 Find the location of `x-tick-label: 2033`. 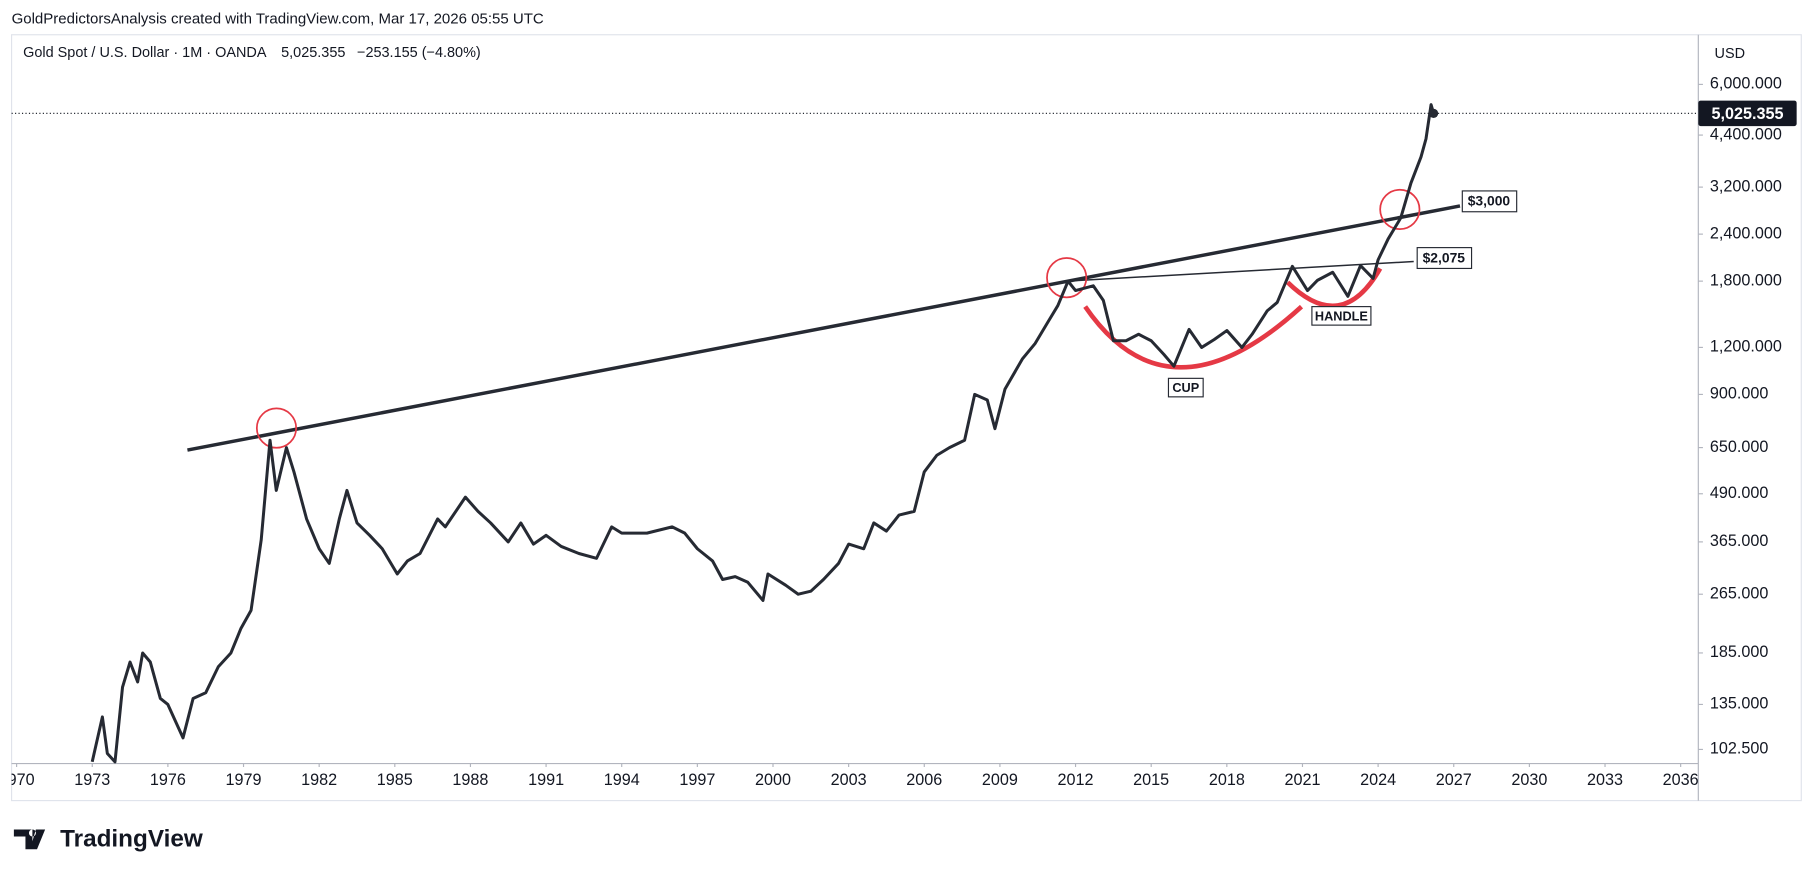

x-tick-label: 2033 is located at coordinates (1605, 780).